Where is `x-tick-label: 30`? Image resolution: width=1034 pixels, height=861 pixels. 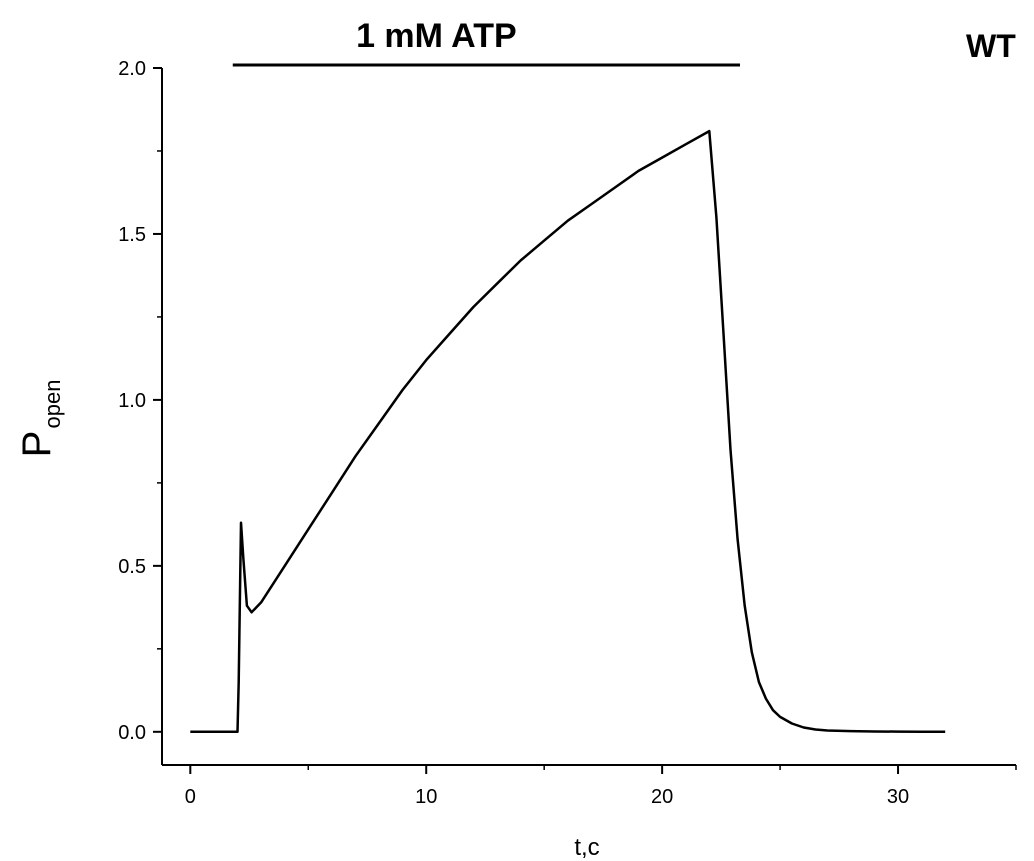
x-tick-label: 30 is located at coordinates (898, 797).